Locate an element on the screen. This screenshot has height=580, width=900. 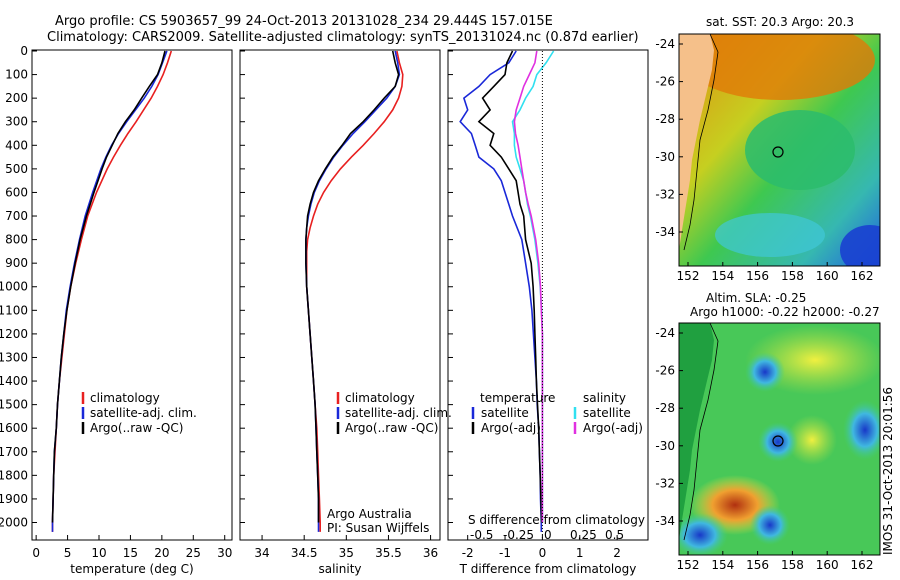
depth-tick-label: 700 is located at coordinates (16, 216).